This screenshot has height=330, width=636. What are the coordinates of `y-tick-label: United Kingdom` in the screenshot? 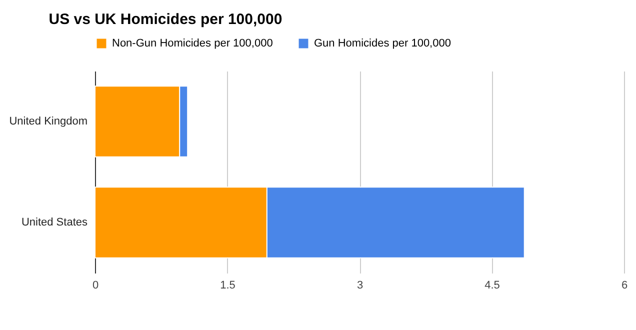 It's located at (48, 122).